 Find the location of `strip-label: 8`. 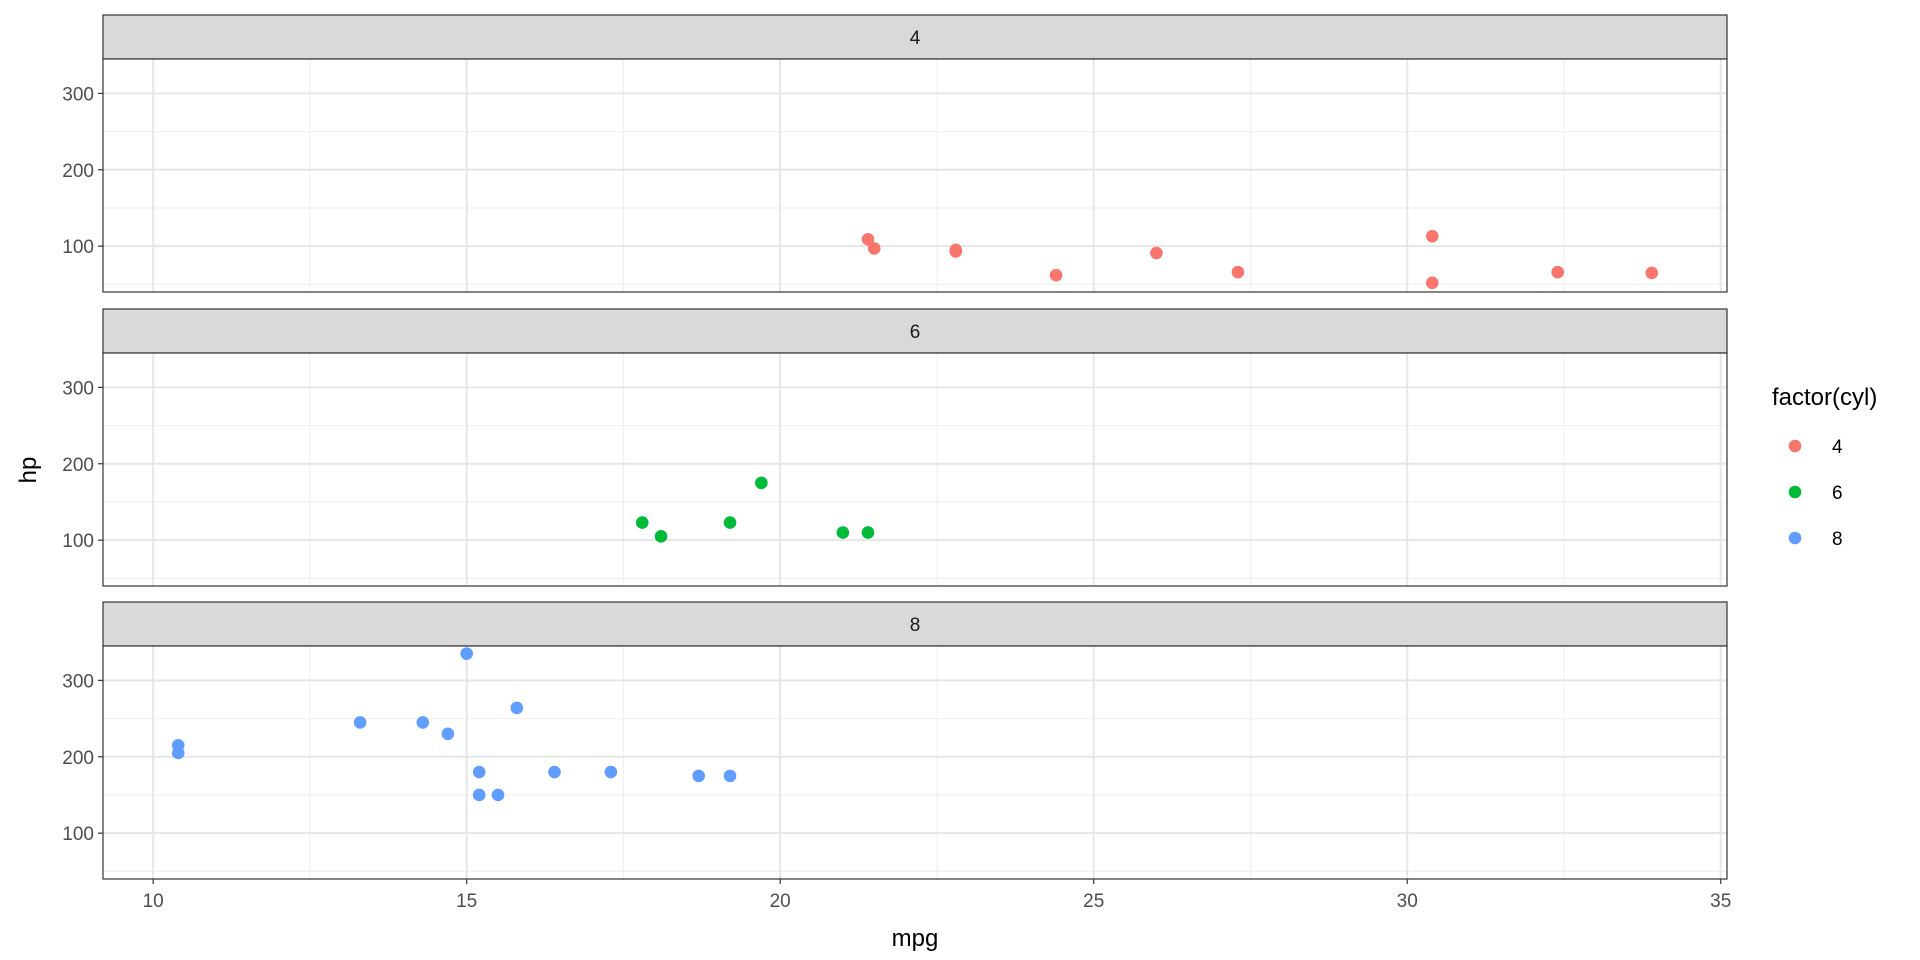

strip-label: 8 is located at coordinates (915, 625).